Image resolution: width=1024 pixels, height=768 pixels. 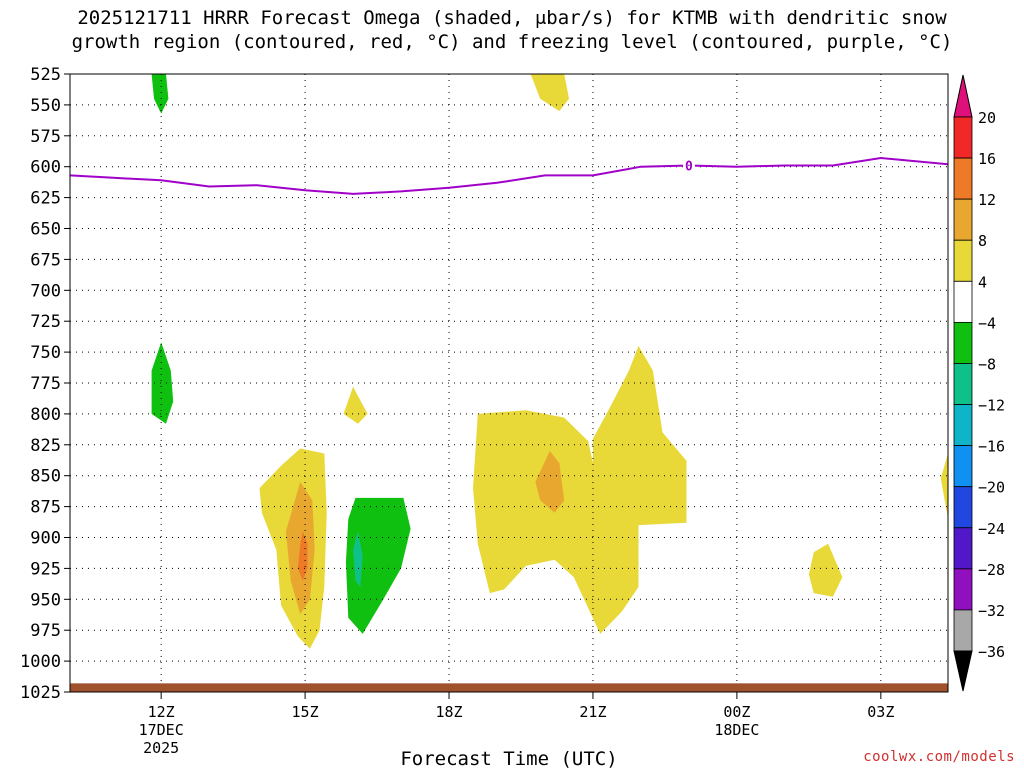 What do you see at coordinates (736, 712) in the screenshot?
I see `x-tick-label-00Z: 00Z` at bounding box center [736, 712].